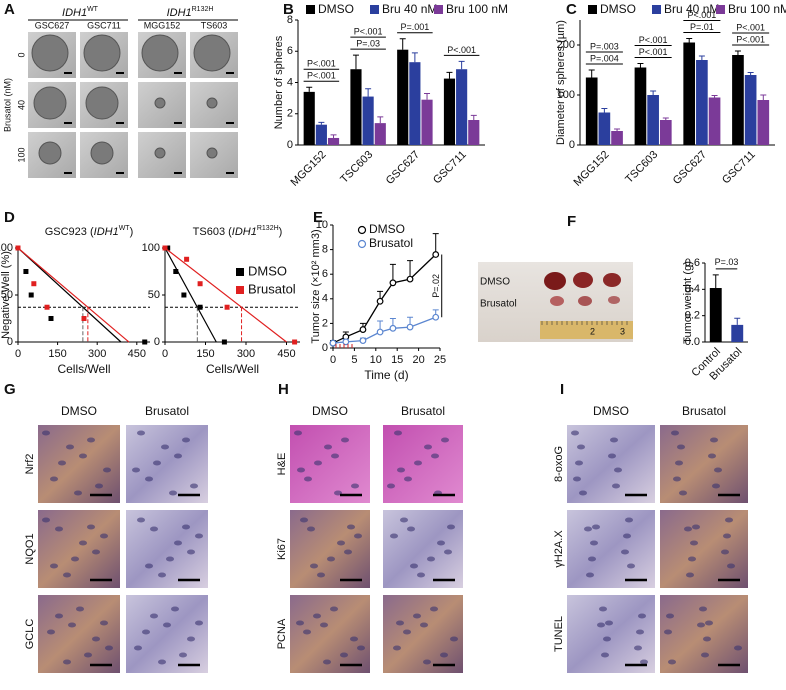 This screenshot has height=690, width=786. Describe the element at coordinates (559, 464) in the screenshot. I see `row-label: 8-oxoG` at that location.